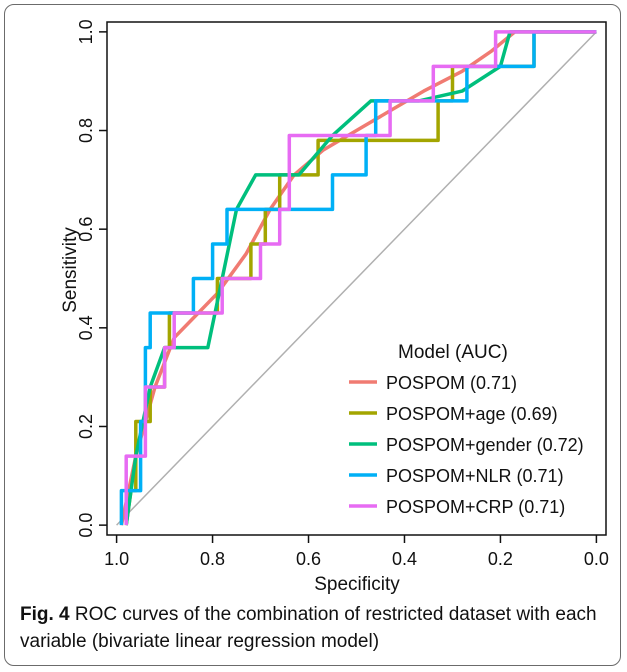 The image size is (627, 672). I want to click on legend-label-2: POSPOM+age (0.69), so click(472, 414).